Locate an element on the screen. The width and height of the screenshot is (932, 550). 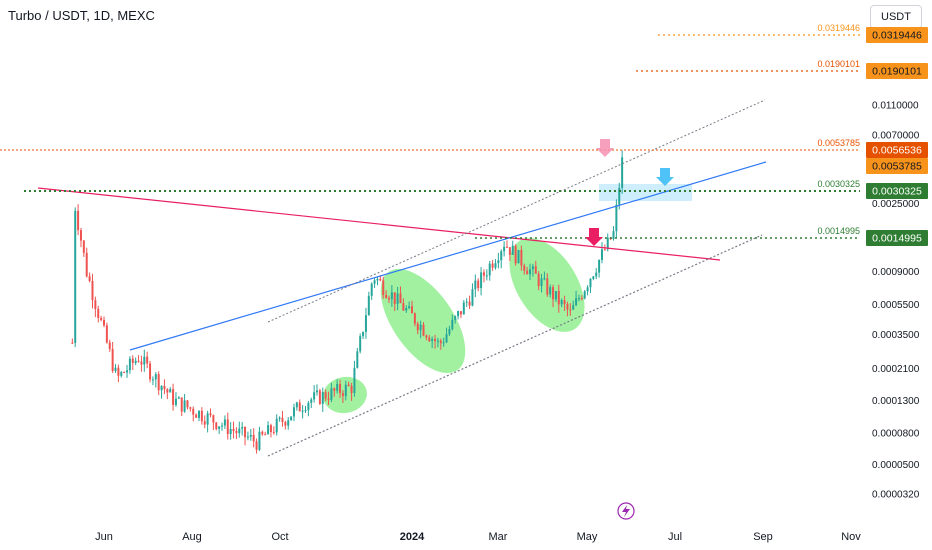
x-axis-tick: Jun is located at coordinates (104, 537).